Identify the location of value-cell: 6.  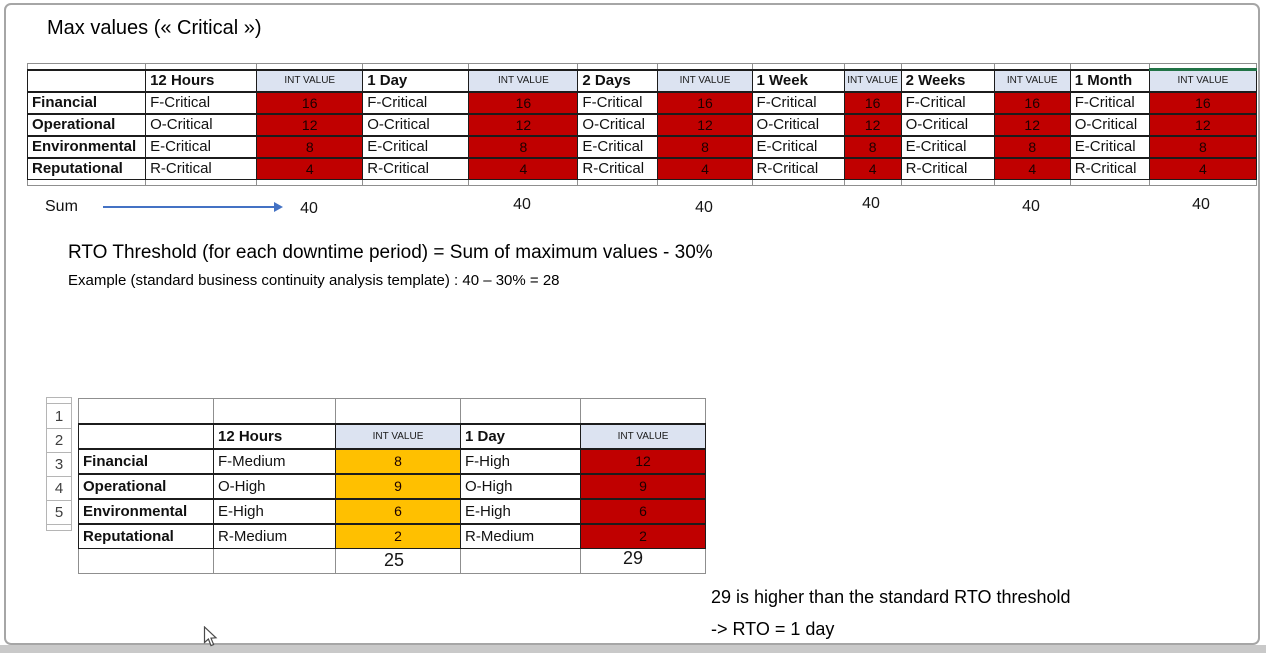
(643, 510).